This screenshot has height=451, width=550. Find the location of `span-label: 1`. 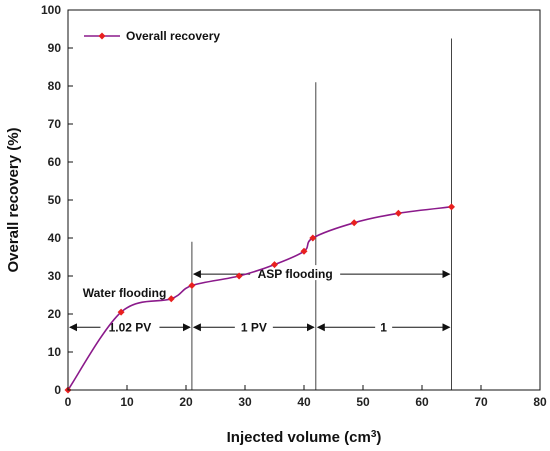

span-label: 1 is located at coordinates (383, 327).